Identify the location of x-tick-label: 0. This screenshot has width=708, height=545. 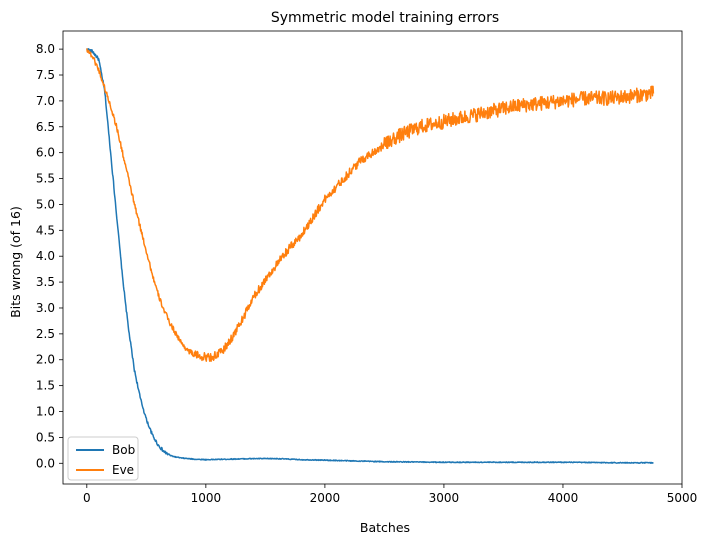
(87, 498).